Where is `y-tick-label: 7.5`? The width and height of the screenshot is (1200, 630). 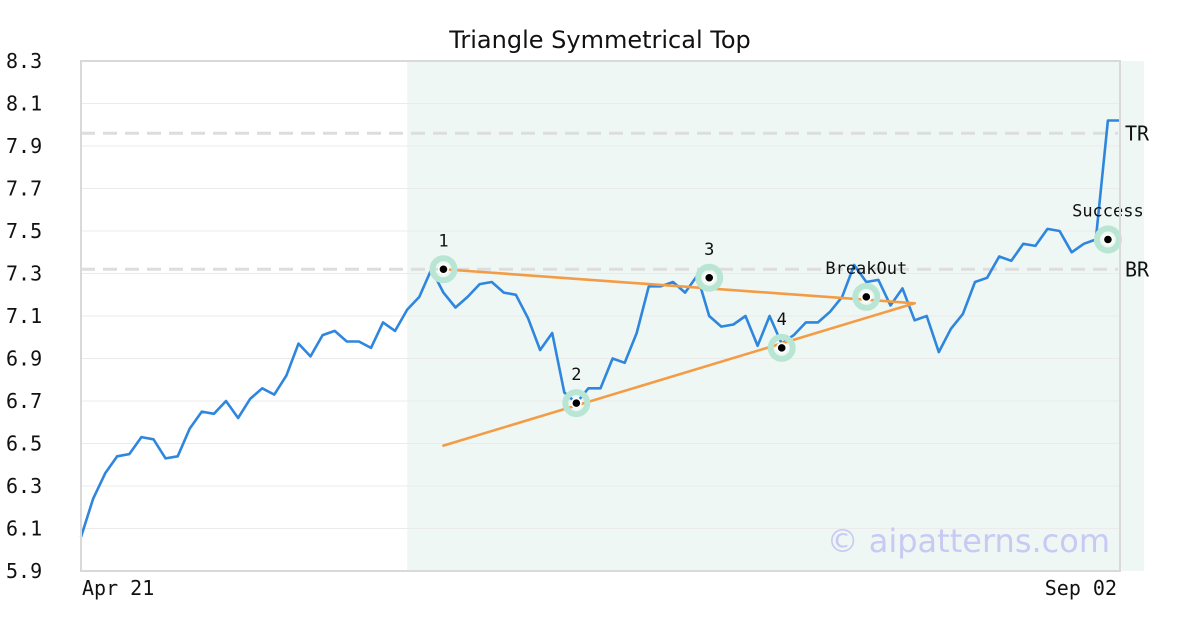
y-tick-label: 7.5 is located at coordinates (24, 231).